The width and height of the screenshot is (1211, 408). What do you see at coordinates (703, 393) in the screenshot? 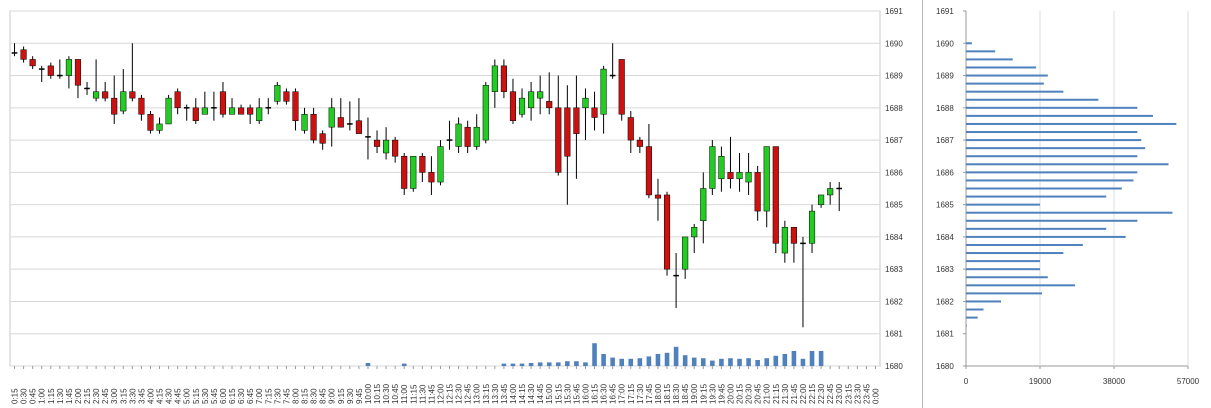
I see `x-tick-label: 19:15` at bounding box center [703, 393].